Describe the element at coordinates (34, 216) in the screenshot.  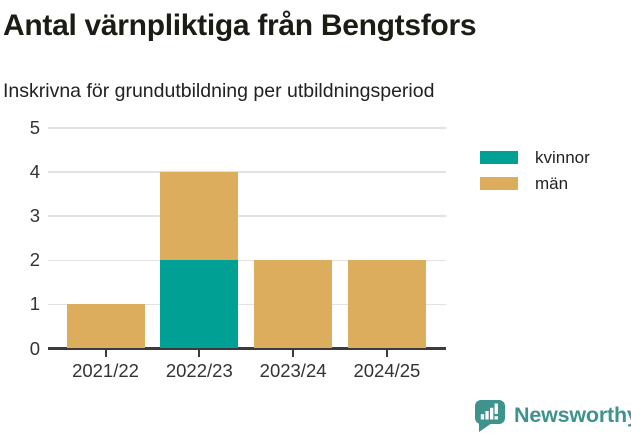
I see `y-axis-label-3: 3` at that location.